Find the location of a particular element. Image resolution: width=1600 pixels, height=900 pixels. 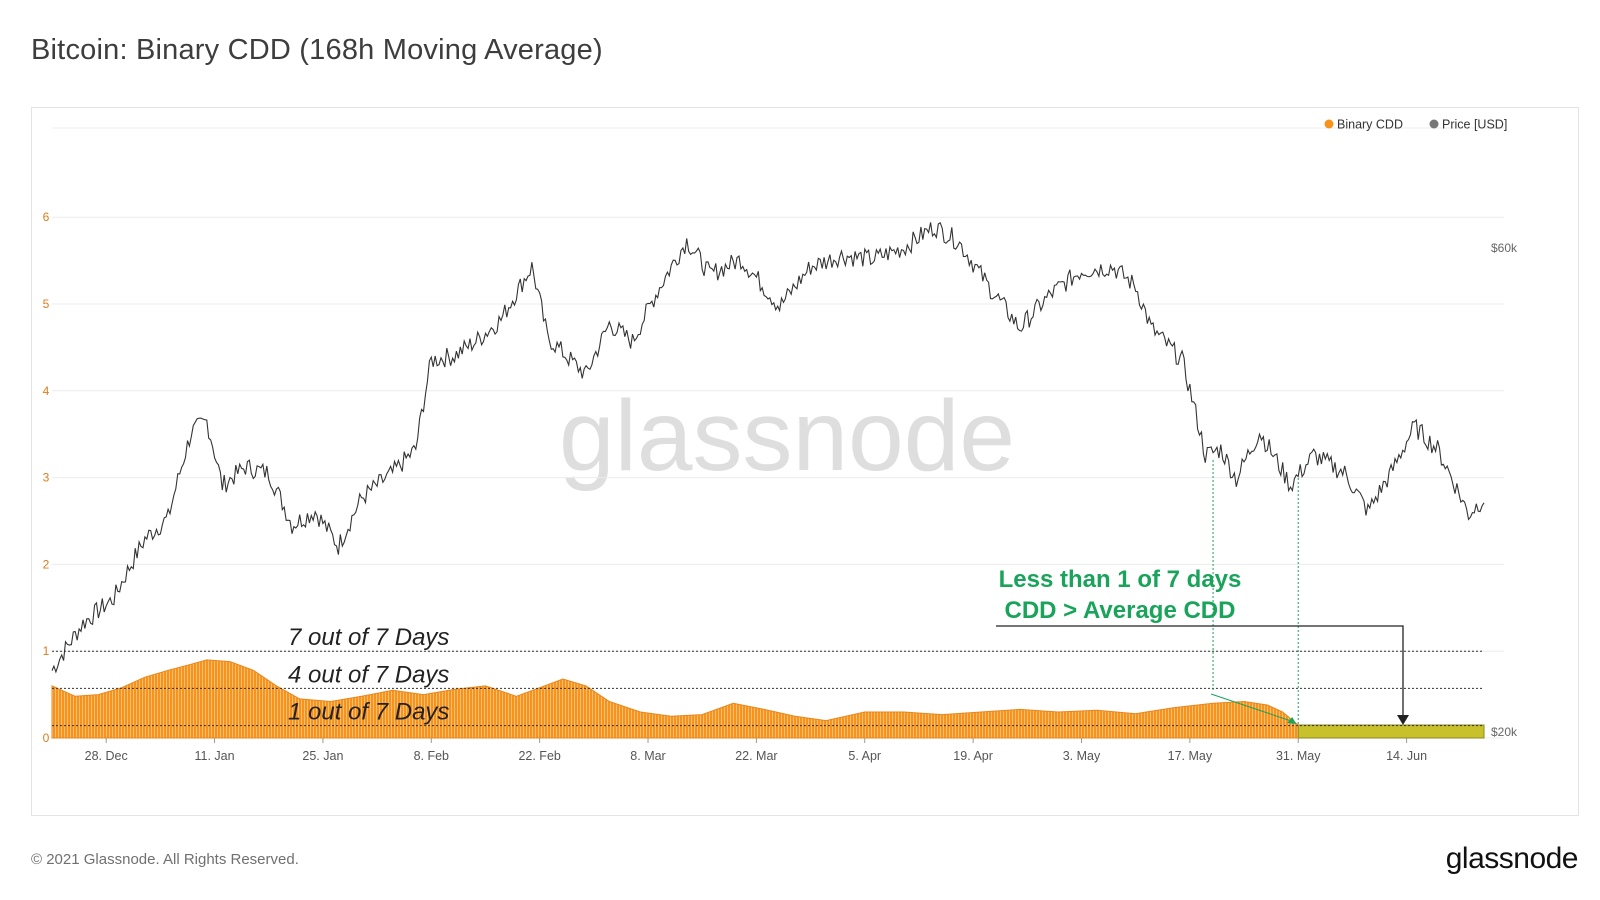

y-left-tick-label: 4 is located at coordinates (46, 391).